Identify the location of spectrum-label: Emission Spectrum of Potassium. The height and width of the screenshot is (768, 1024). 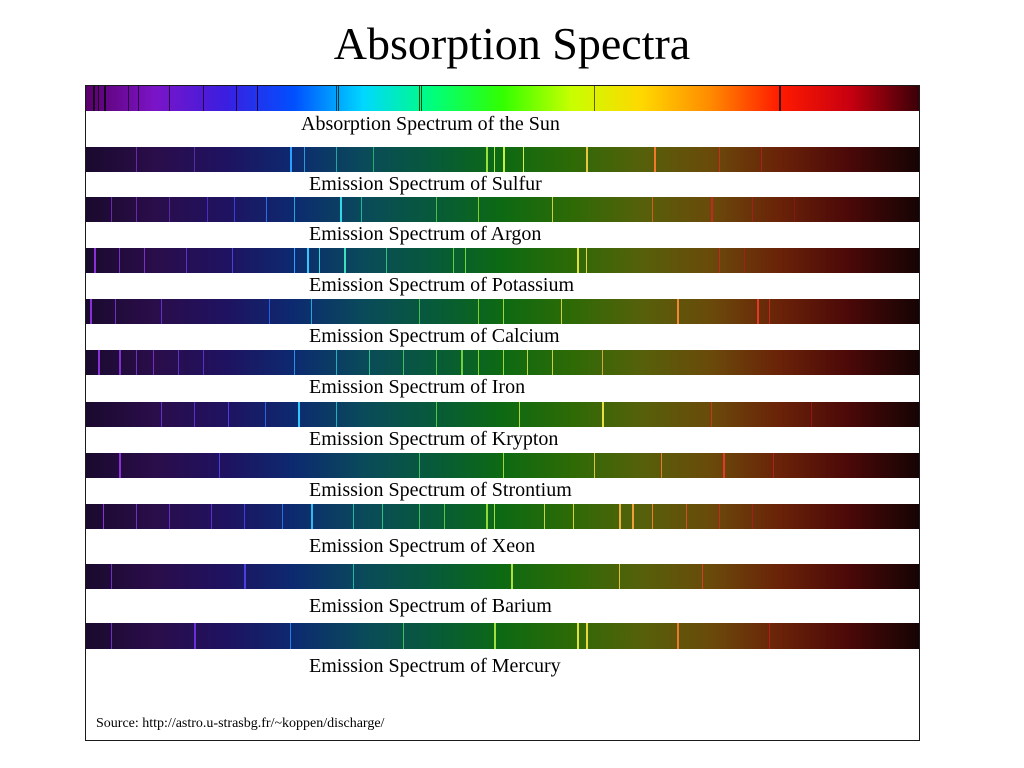
(441, 285).